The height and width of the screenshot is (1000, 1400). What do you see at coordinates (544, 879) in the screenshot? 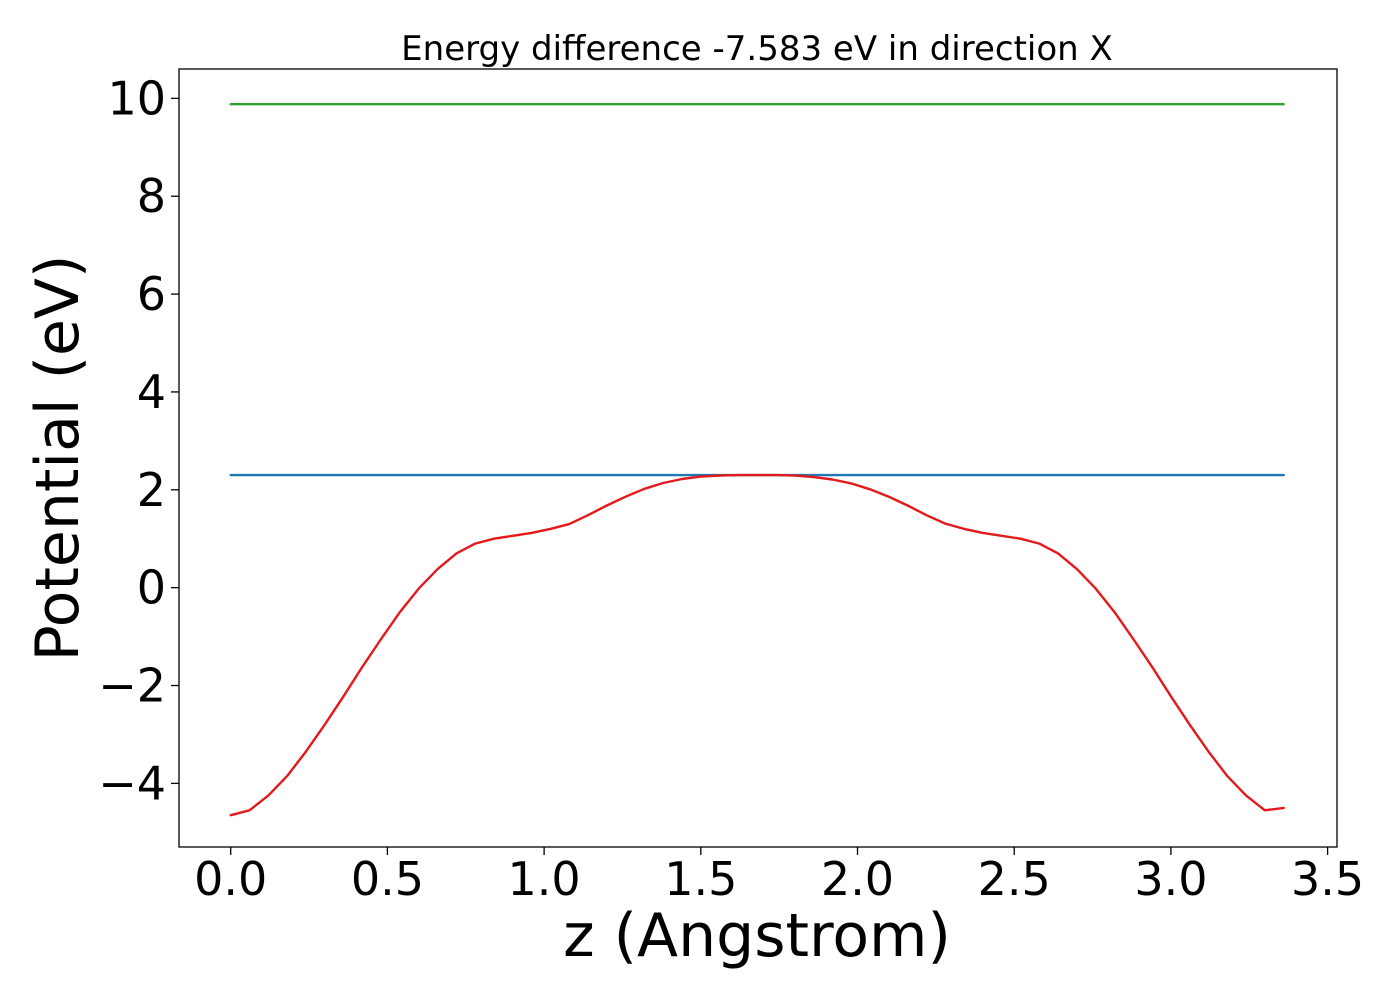
I see `x-tick-label: 1.0` at bounding box center [544, 879].